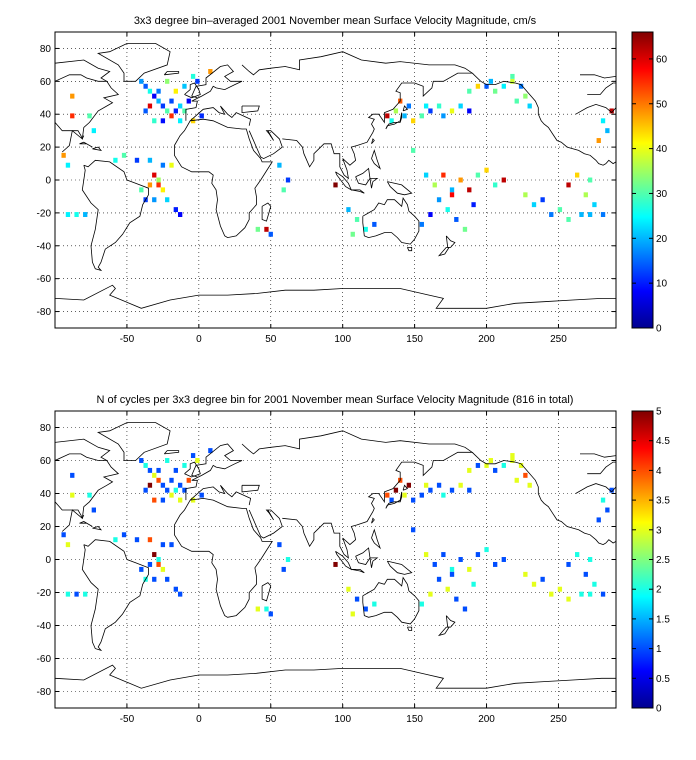 The height and width of the screenshot is (760, 696). I want to click on y-tick-label: 60, so click(46, 461).